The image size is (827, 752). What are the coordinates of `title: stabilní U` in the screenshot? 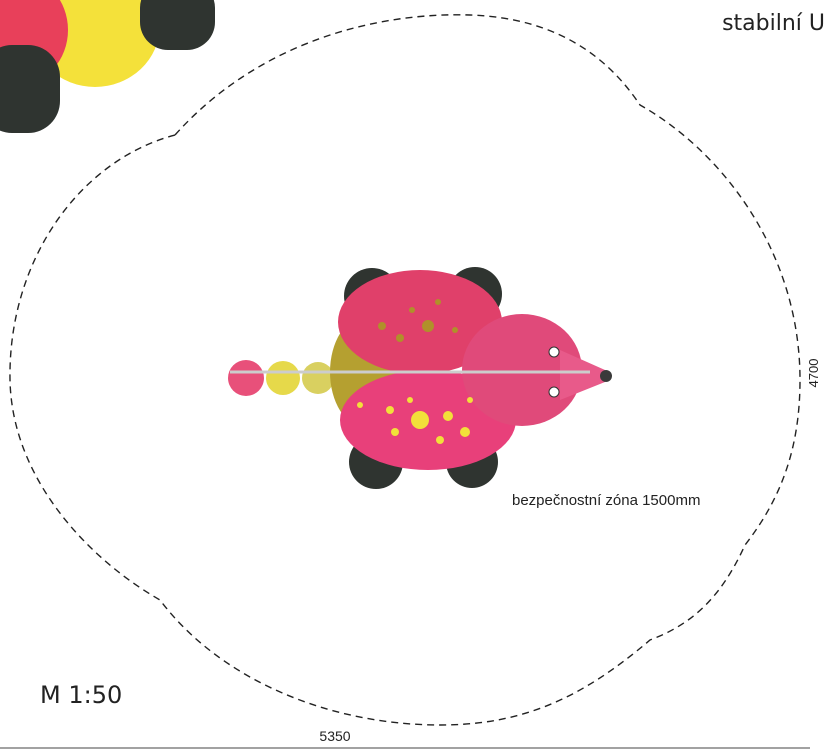 It's located at (773, 23).